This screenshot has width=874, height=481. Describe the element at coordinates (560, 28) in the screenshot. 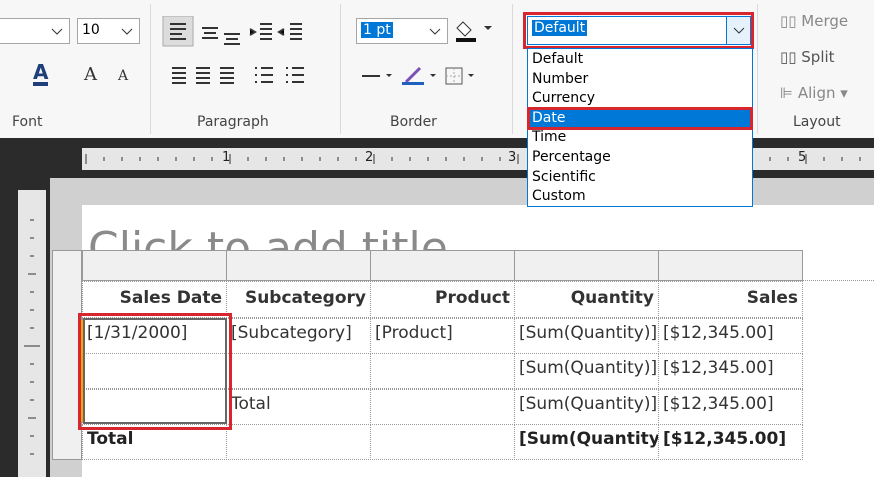

I see `number-format-value: Default` at that location.